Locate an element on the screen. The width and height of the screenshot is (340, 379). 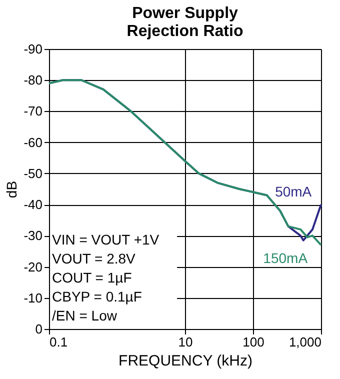
x-tick-label: 10 is located at coordinates (185, 342).